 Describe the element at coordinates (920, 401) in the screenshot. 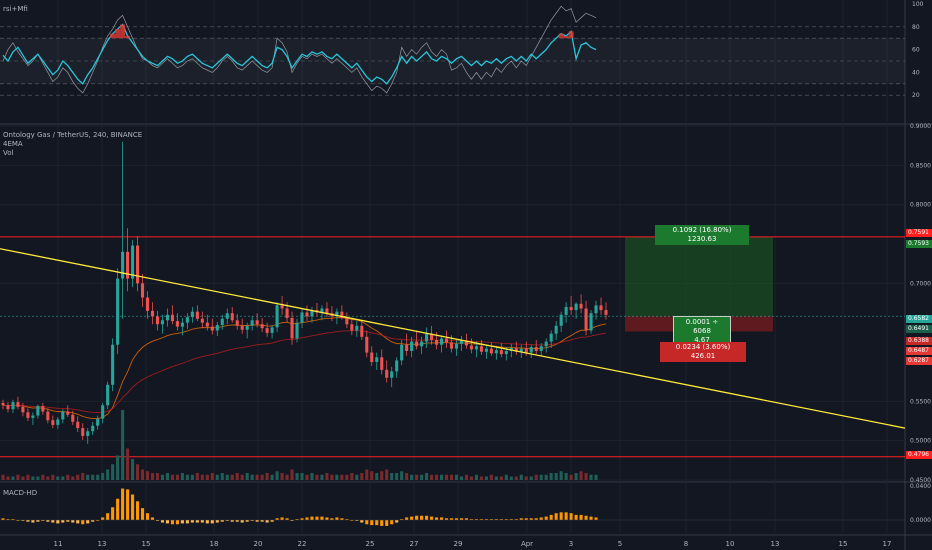

I see `y-tick-label: 0.5500` at that location.